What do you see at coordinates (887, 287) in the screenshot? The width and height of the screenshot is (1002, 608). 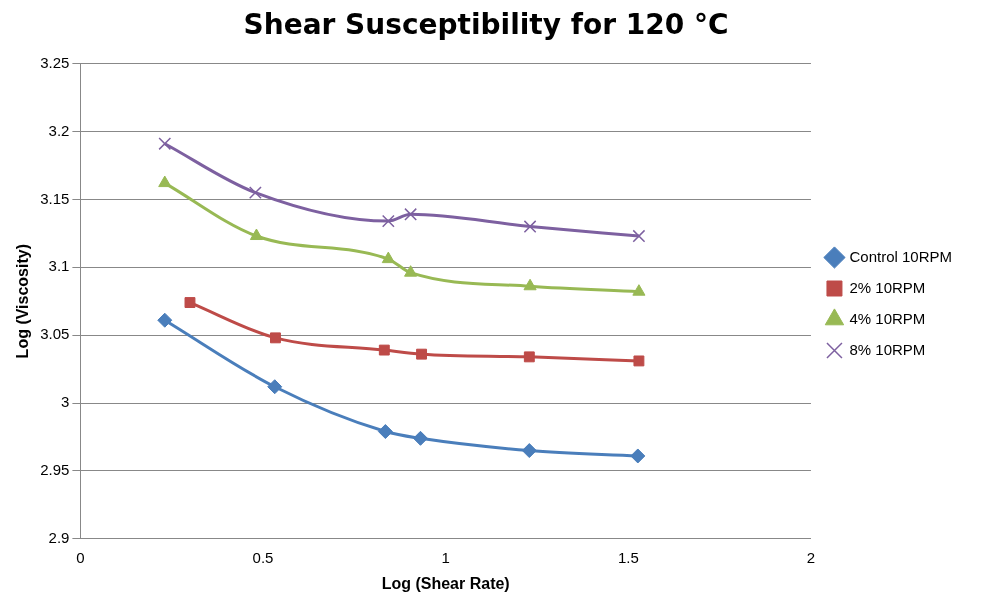 I see `legend-label: 2% 10RPM` at bounding box center [887, 287].